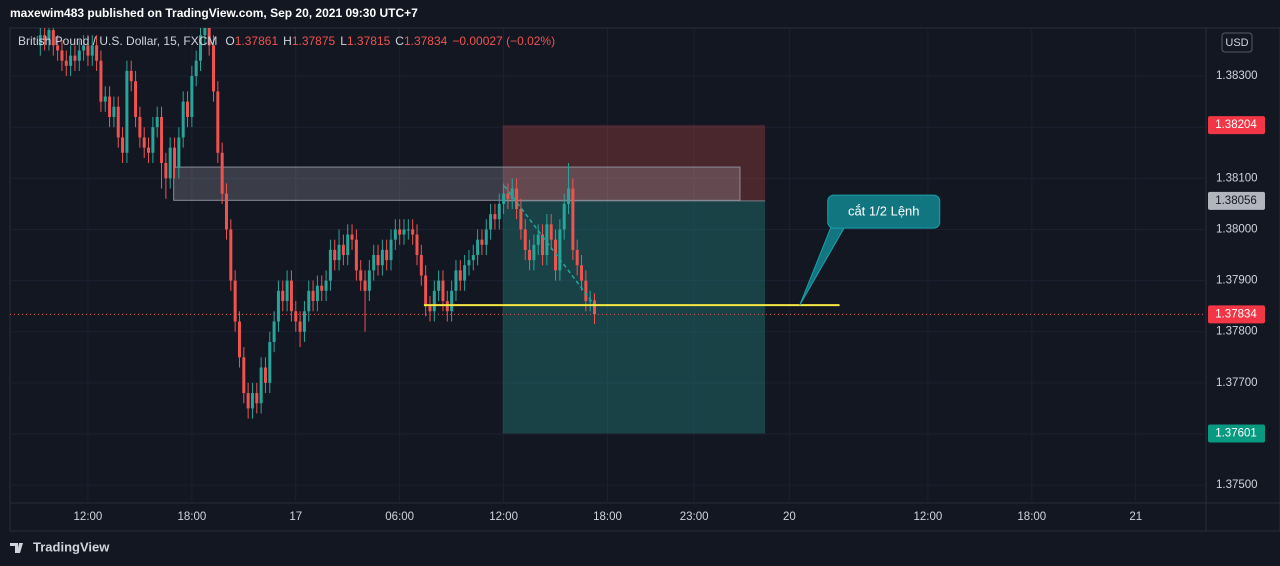 The width and height of the screenshot is (1280, 566). Describe the element at coordinates (1237, 76) in the screenshot. I see `y-tick-label: 1.38300` at that location.